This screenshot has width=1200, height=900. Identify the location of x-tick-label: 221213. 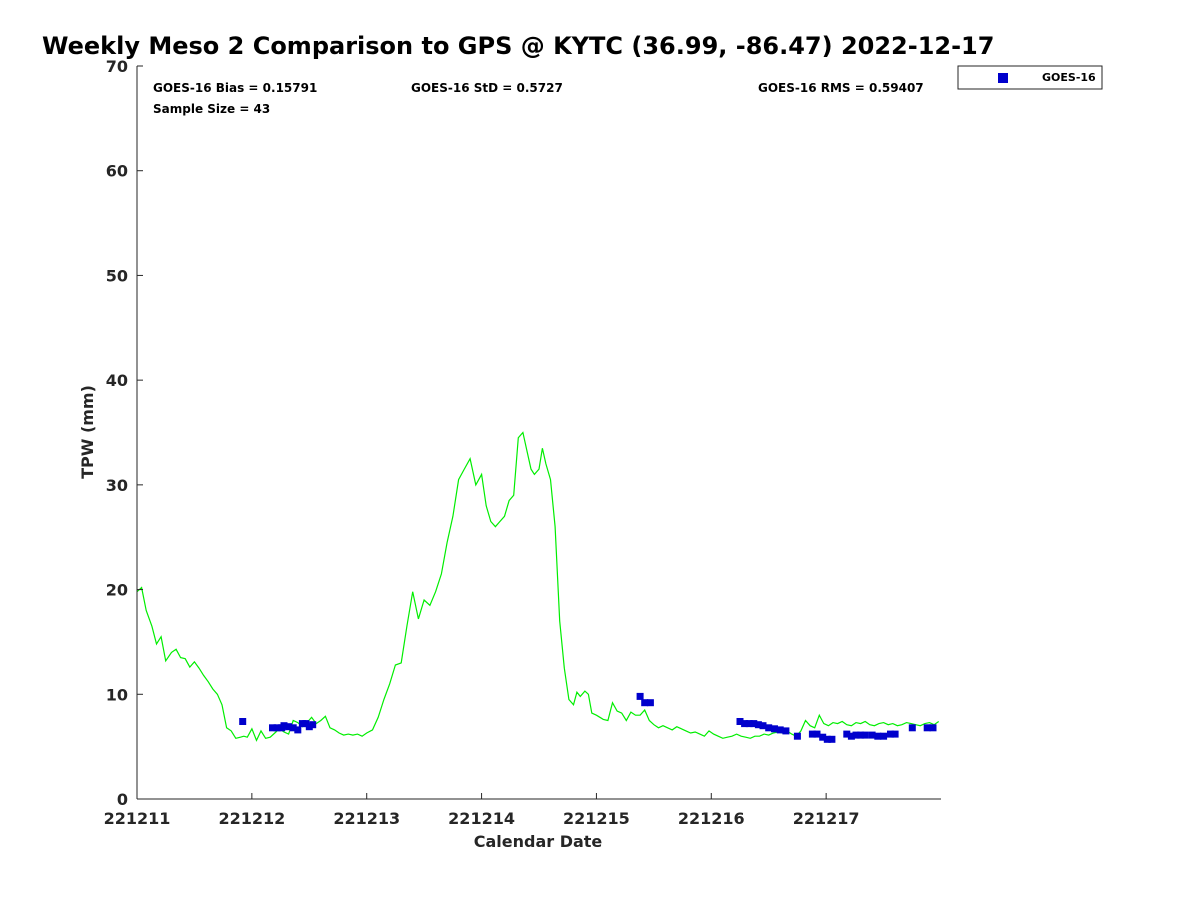
(366, 818).